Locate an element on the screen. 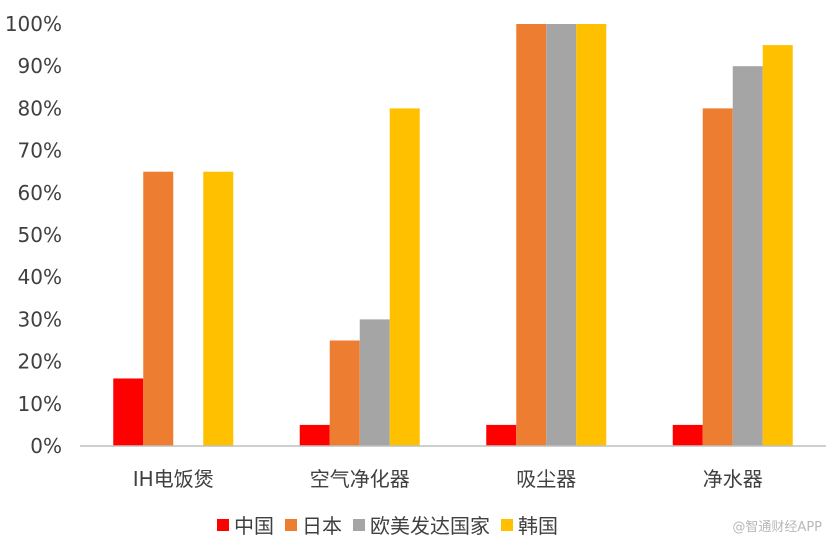 This screenshot has width=830, height=548. x-category-label: 净水器 is located at coordinates (733, 479).